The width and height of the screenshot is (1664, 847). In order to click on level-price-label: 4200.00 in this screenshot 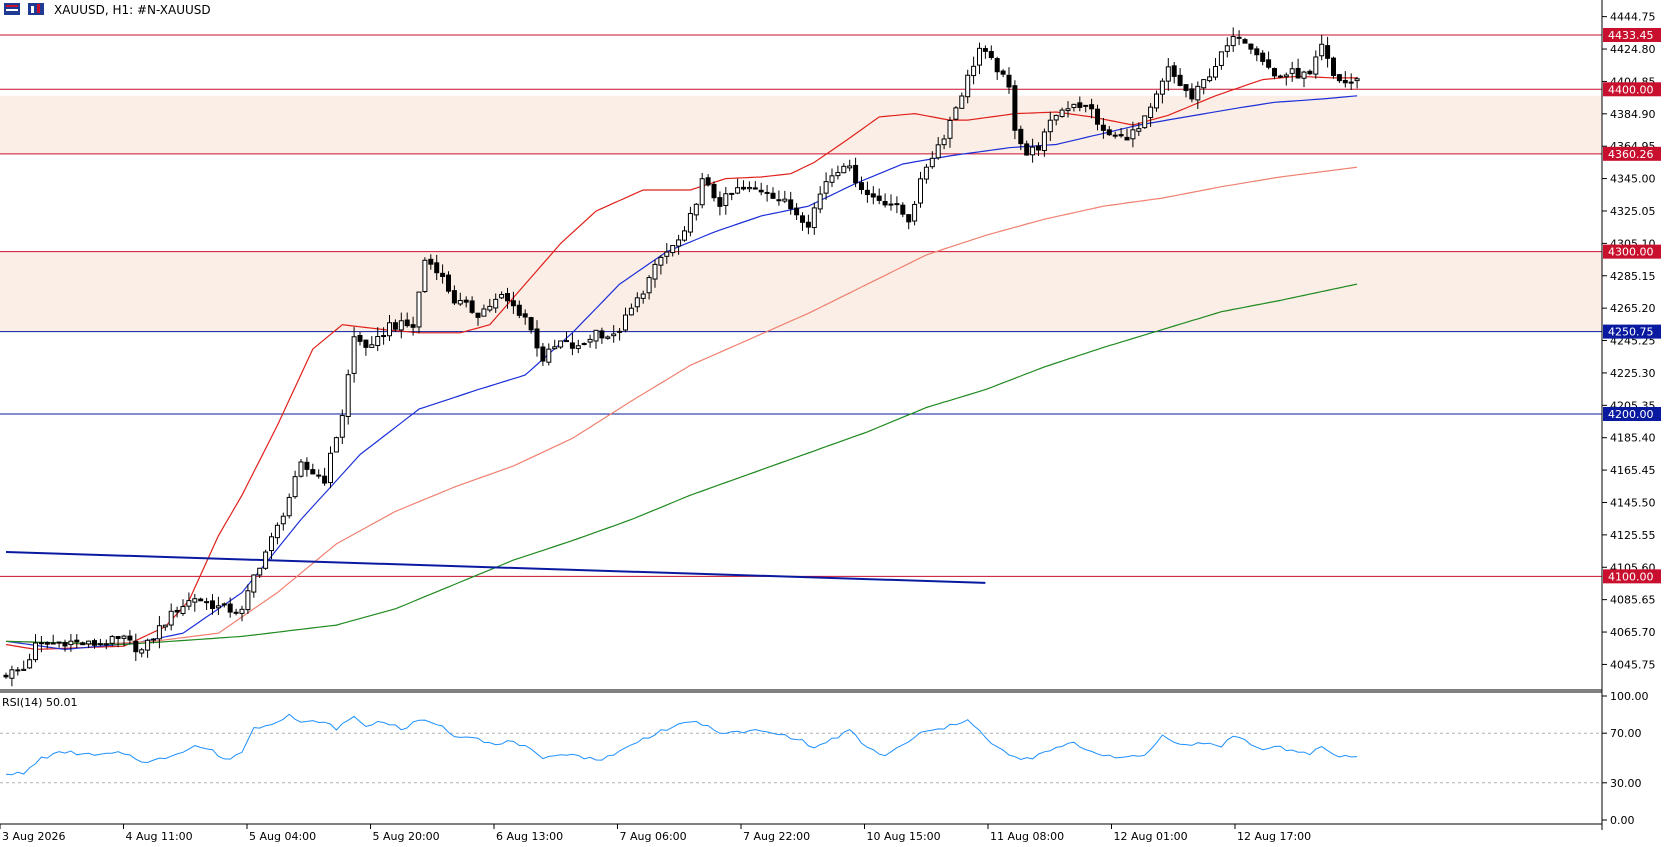, I will do `click(1631, 414)`.